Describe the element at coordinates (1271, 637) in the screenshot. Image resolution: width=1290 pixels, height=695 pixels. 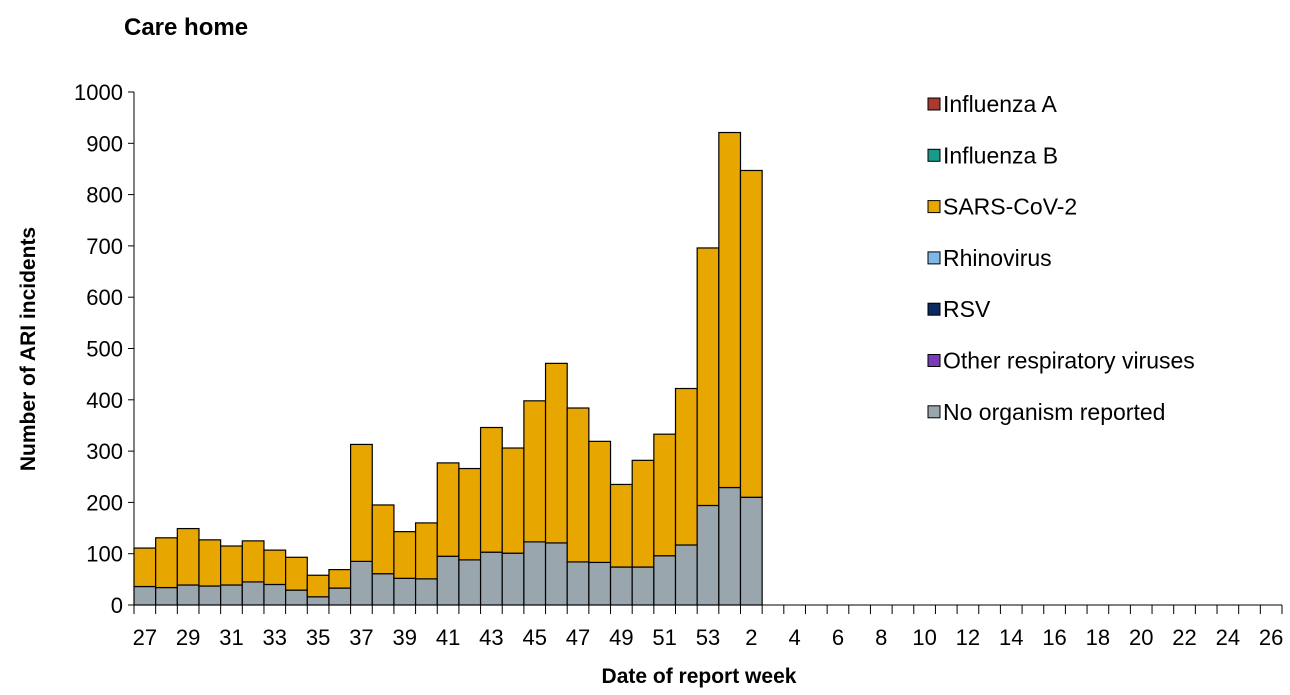
I see `x-tick-label: 26` at that location.